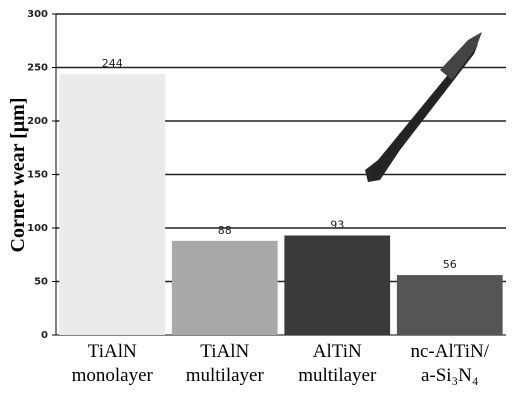 This screenshot has height=403, width=523. I want to click on y-tick-label: 250, so click(37, 68).